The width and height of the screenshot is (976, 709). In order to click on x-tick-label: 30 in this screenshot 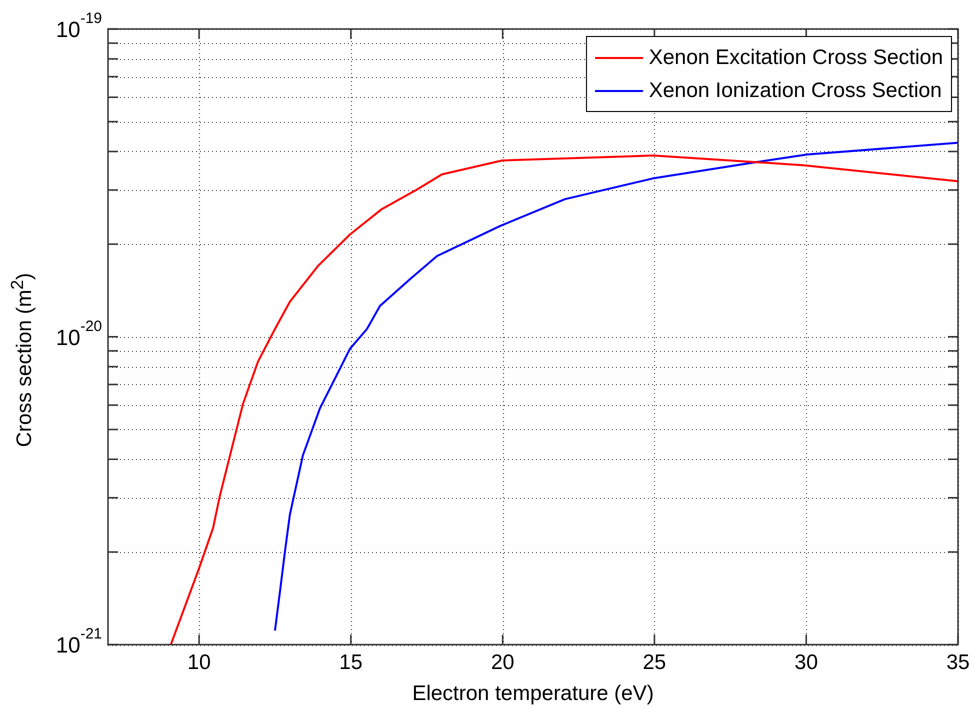, I will do `click(806, 662)`.